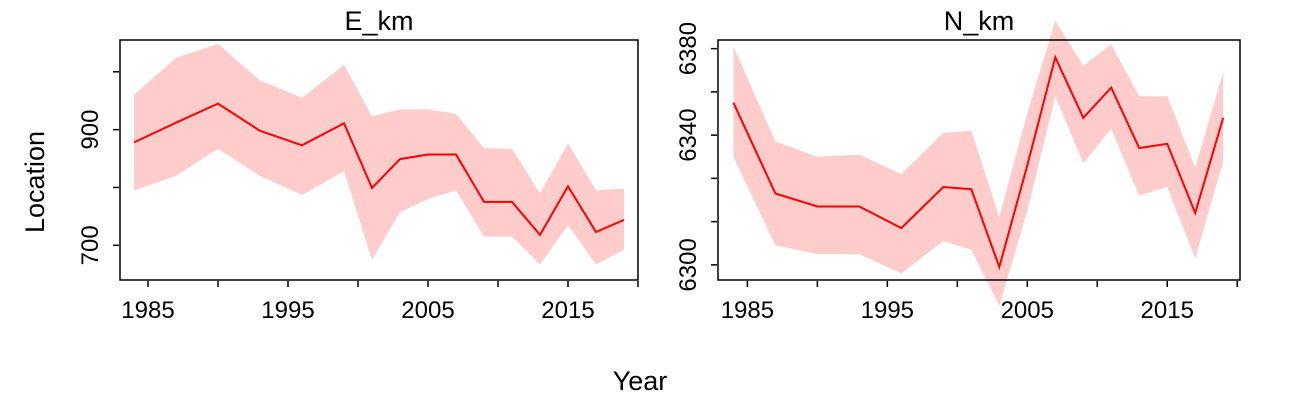  I want to click on panel-title: N_km, so click(979, 21).